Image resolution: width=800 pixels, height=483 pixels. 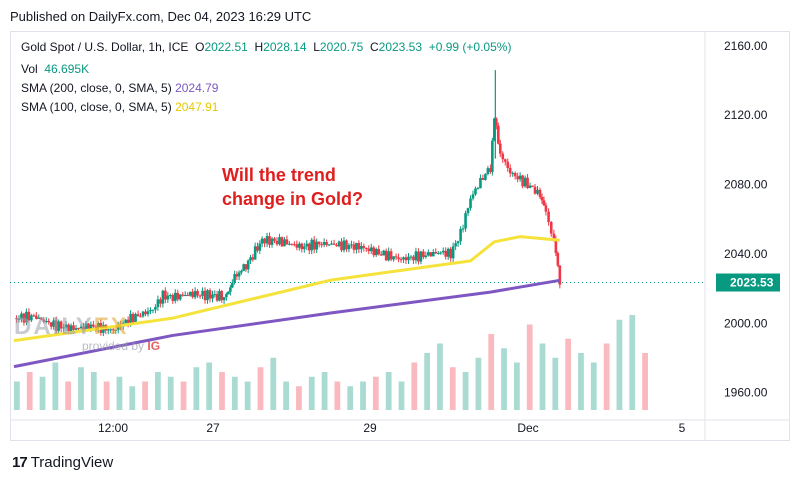 I want to click on x-tick-label: 27, so click(x=213, y=428).